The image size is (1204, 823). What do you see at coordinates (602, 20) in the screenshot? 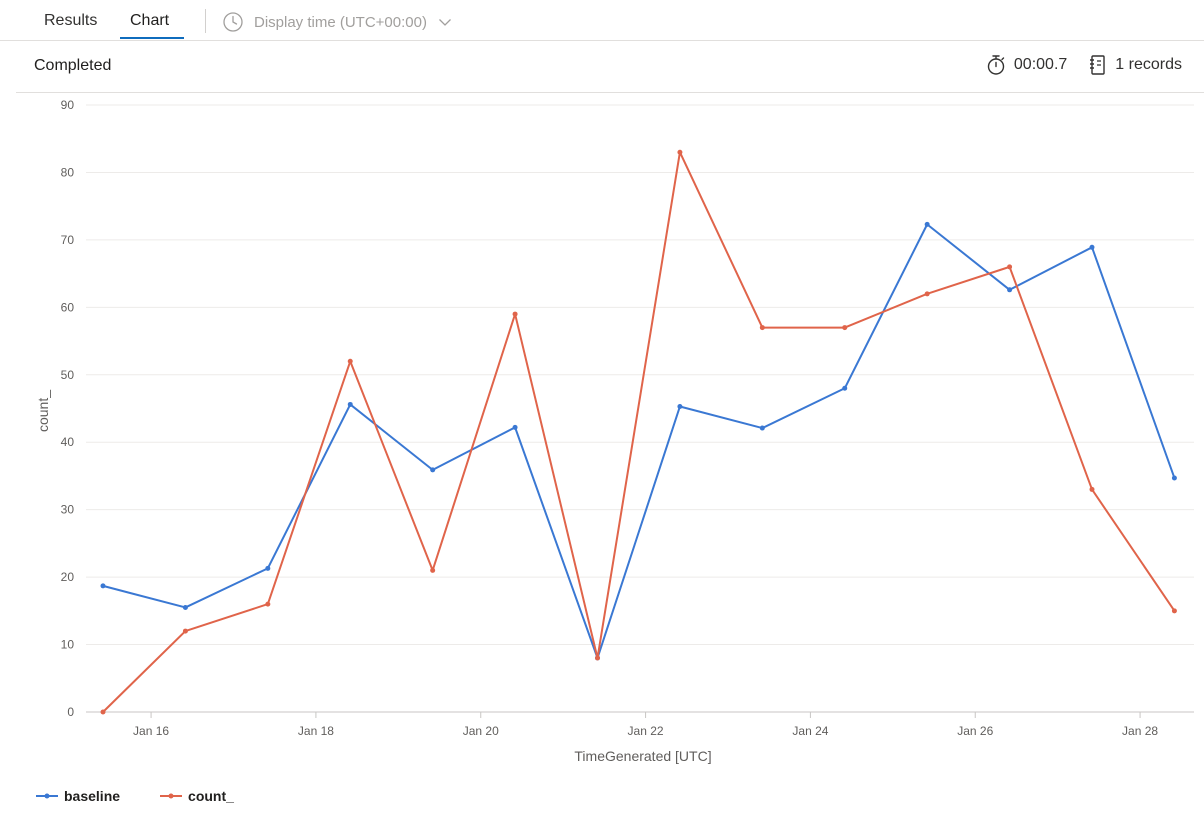
I see `tab-bar: Results Chart Display time (UTC+00:00)` at bounding box center [602, 20].